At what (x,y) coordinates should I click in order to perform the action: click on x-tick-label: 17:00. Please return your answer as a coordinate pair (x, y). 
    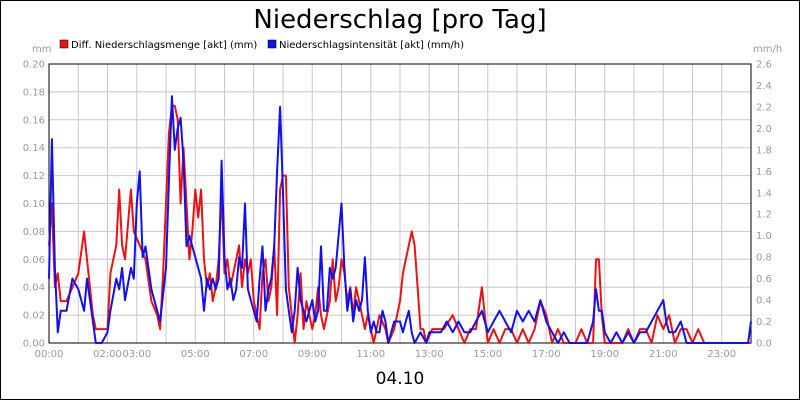
    Looking at the image, I should click on (546, 354).